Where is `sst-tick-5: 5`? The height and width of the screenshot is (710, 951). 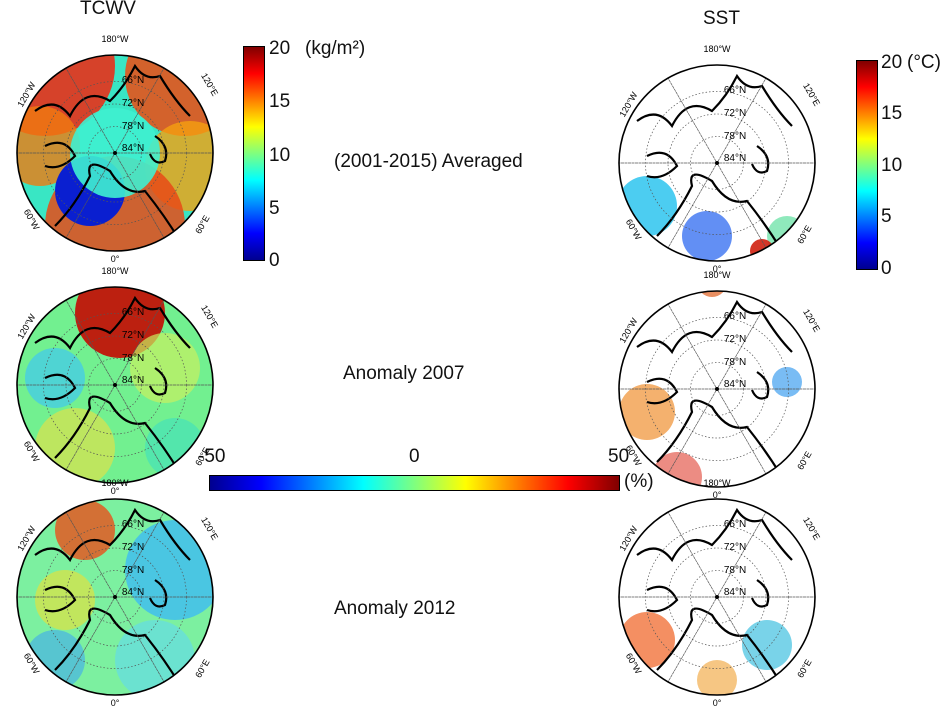
sst-tick-5: 5 is located at coordinates (886, 216).